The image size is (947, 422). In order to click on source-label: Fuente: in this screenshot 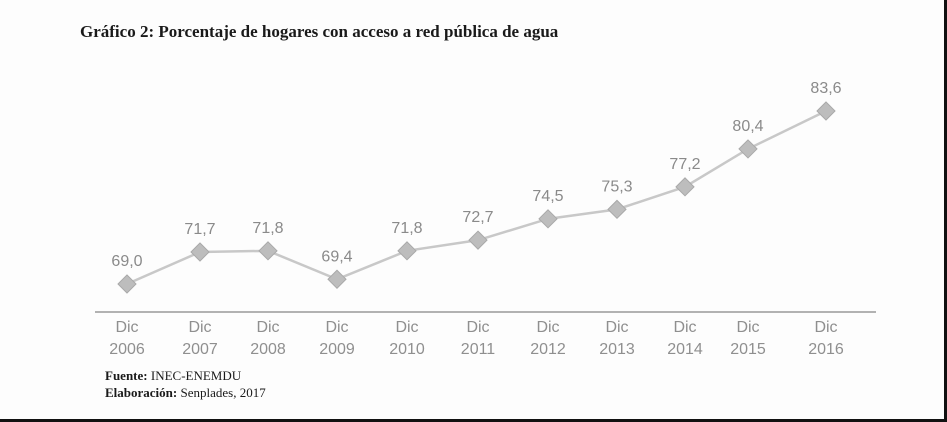, I will do `click(126, 375)`.